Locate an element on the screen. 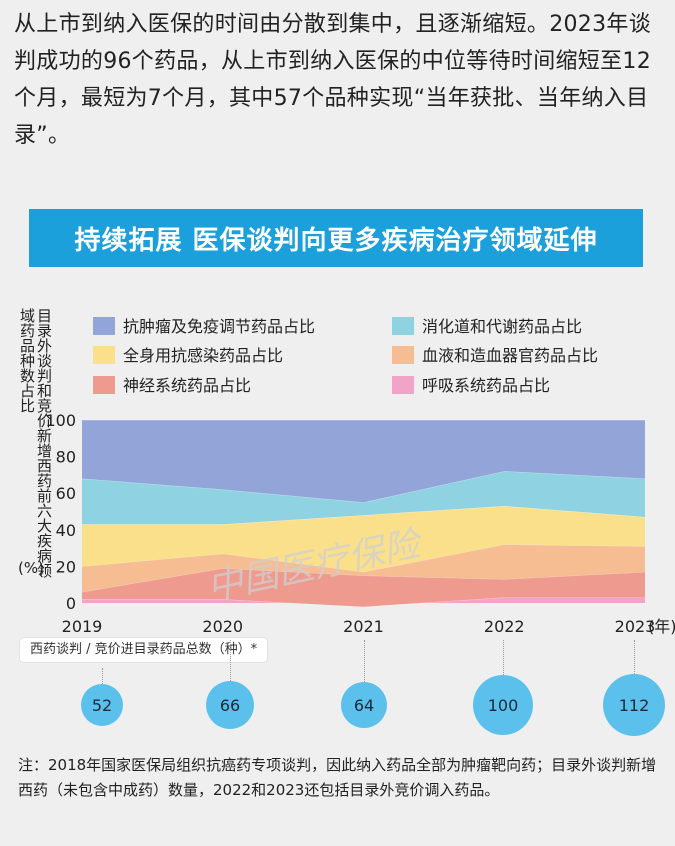  x-tick-label: 2021 is located at coordinates (363, 626).